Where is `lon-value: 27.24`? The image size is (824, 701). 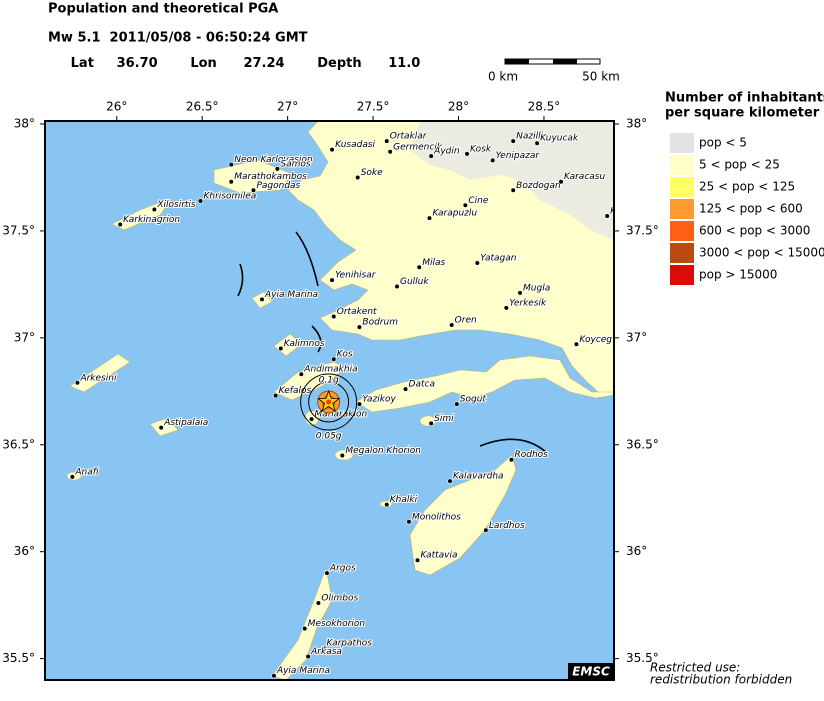
lon-value: 27.24 is located at coordinates (263, 63).